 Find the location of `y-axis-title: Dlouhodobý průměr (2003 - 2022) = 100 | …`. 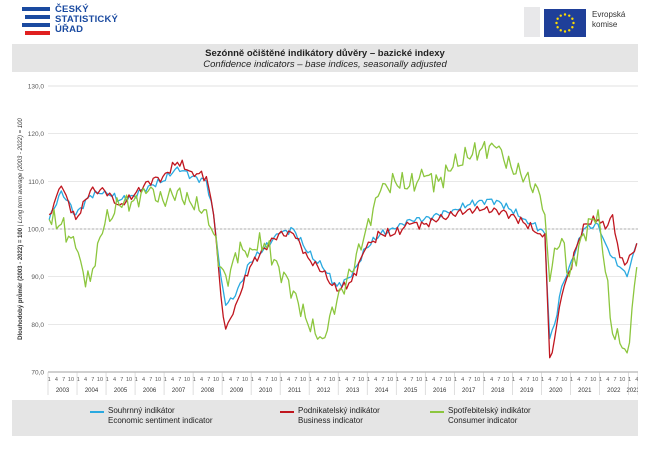

y-axis-title: Dlouhodobý průměr (2003 - 2022) = 100 | … is located at coordinates (20, 229).